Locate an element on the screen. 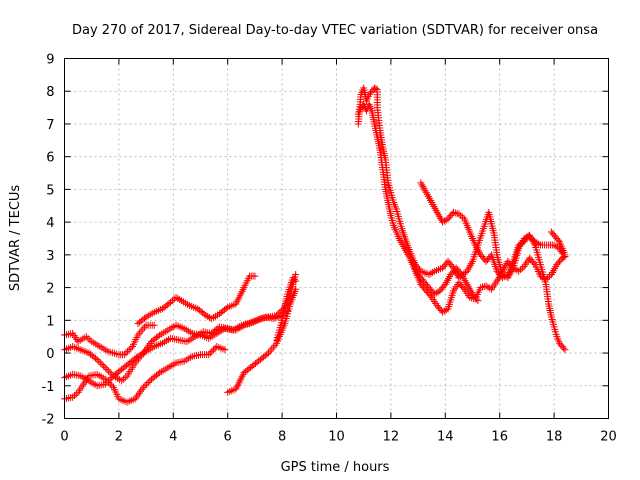 This screenshot has width=640, height=480. y-tick-label: 8 is located at coordinates (50, 92).